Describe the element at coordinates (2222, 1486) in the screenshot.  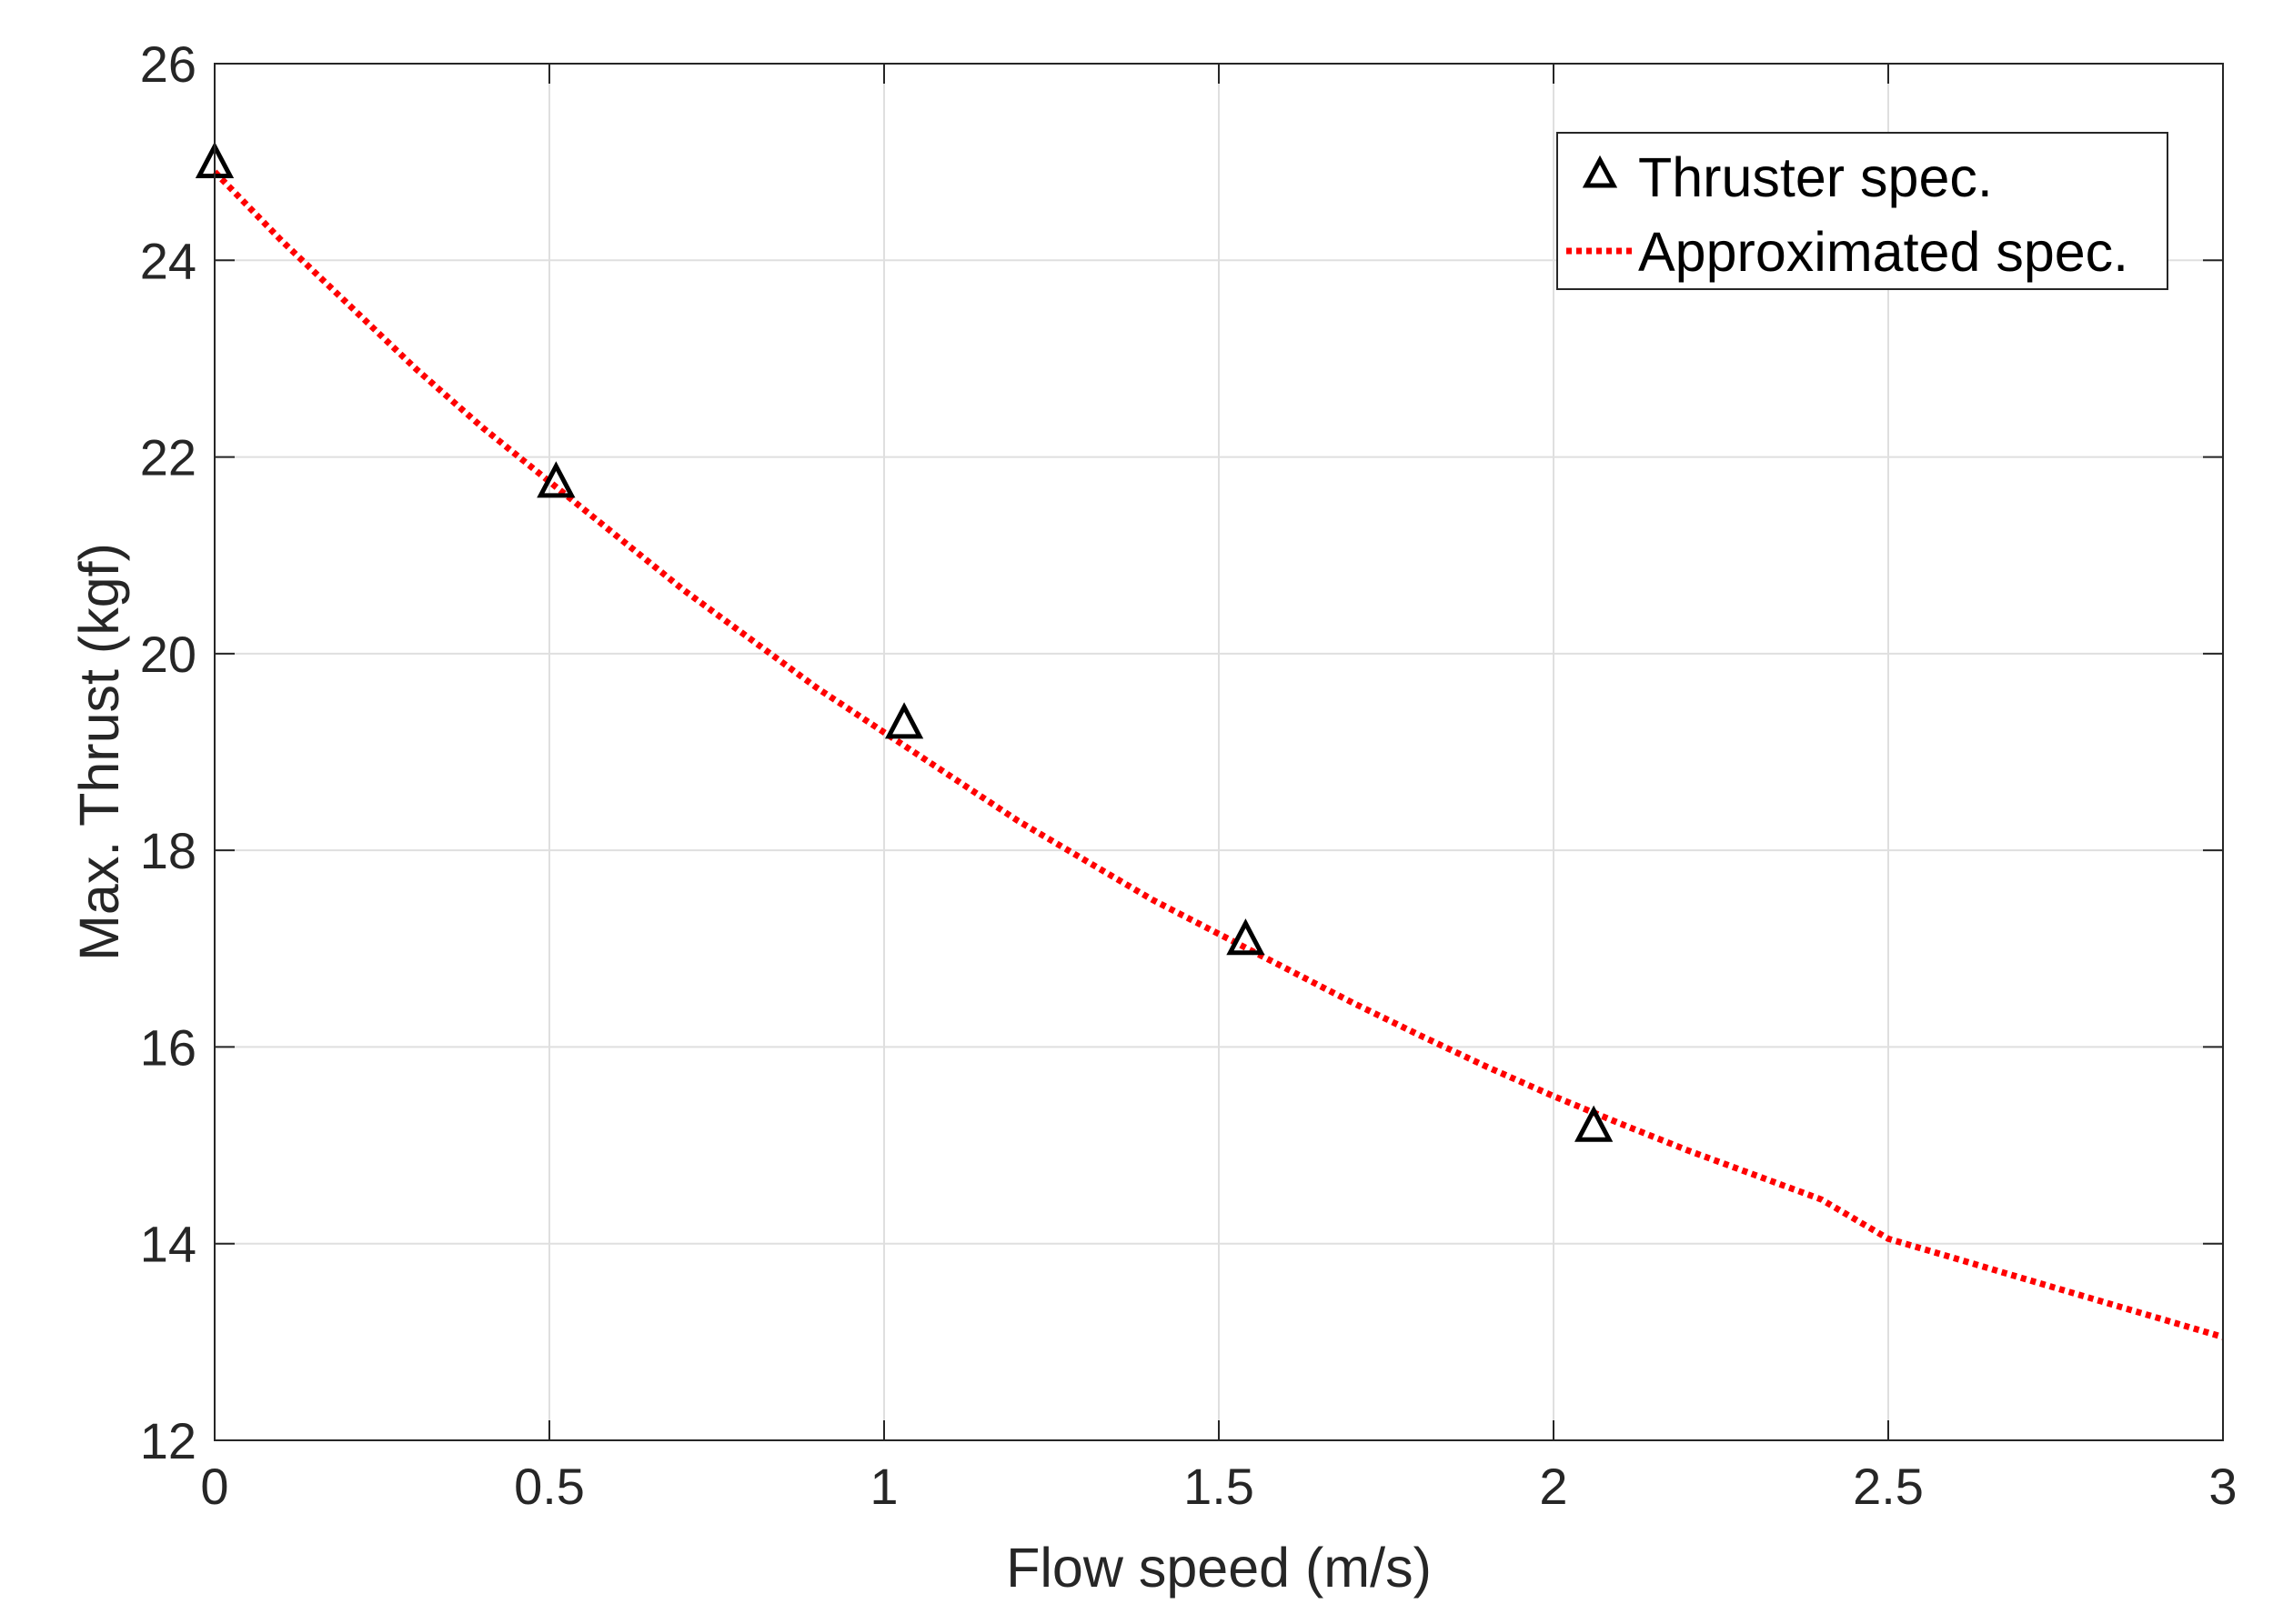
I see `x-tick-label: 3` at that location.